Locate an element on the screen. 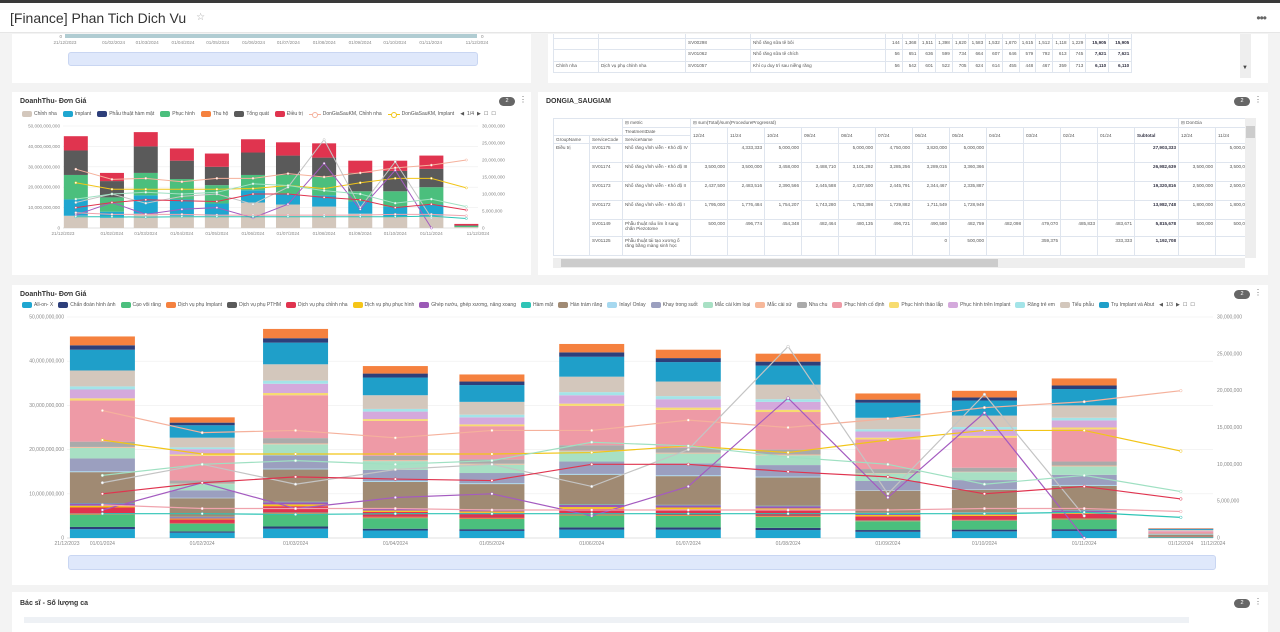 The width and height of the screenshot is (1280, 632). value-cell: 522 is located at coordinates (944, 67).